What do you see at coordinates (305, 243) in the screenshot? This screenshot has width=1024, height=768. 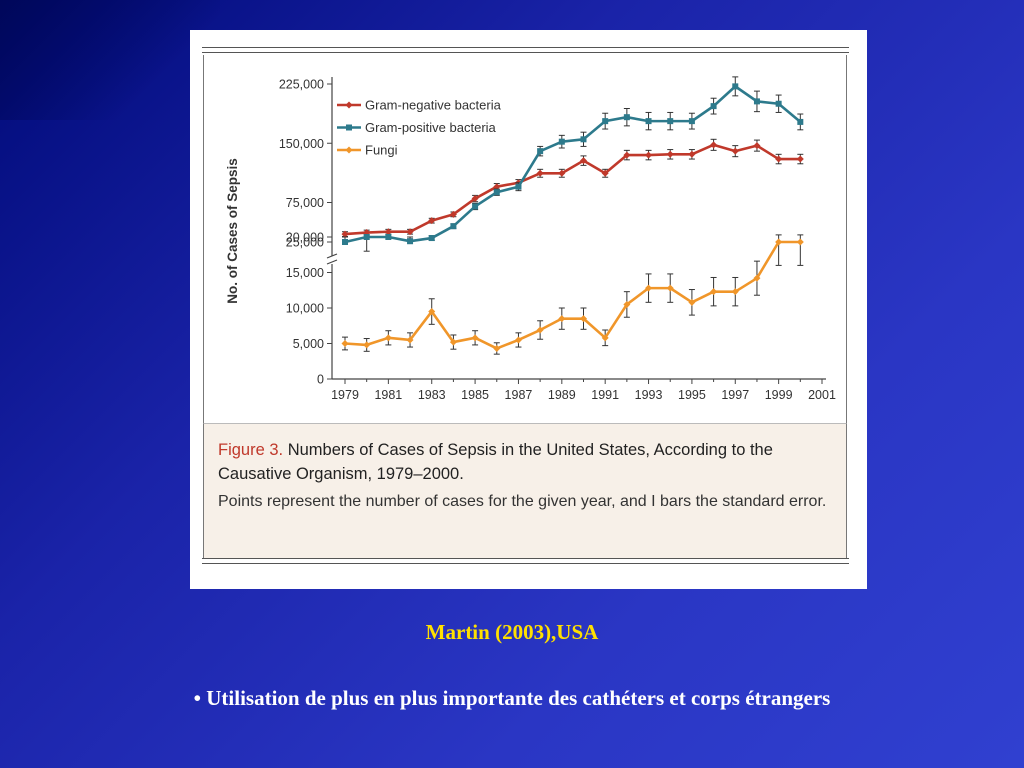 I see `y-tick-label: 25,000` at bounding box center [305, 243].